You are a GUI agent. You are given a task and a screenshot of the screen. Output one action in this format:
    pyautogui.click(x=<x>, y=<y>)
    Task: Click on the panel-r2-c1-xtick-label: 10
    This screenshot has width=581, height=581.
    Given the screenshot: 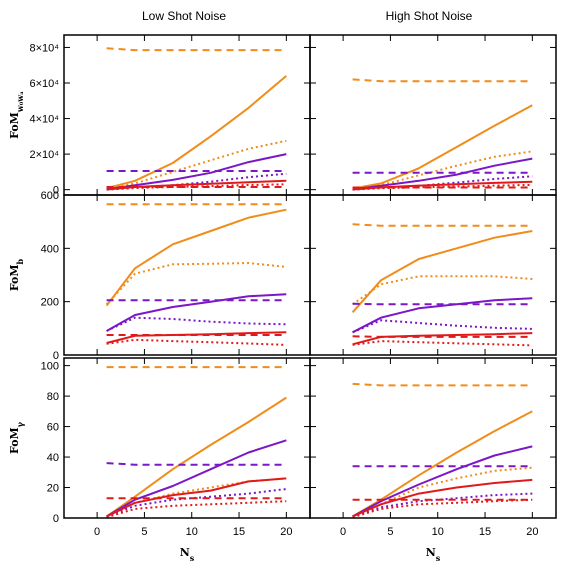 What is the action you would take?
    pyautogui.click(x=438, y=532)
    